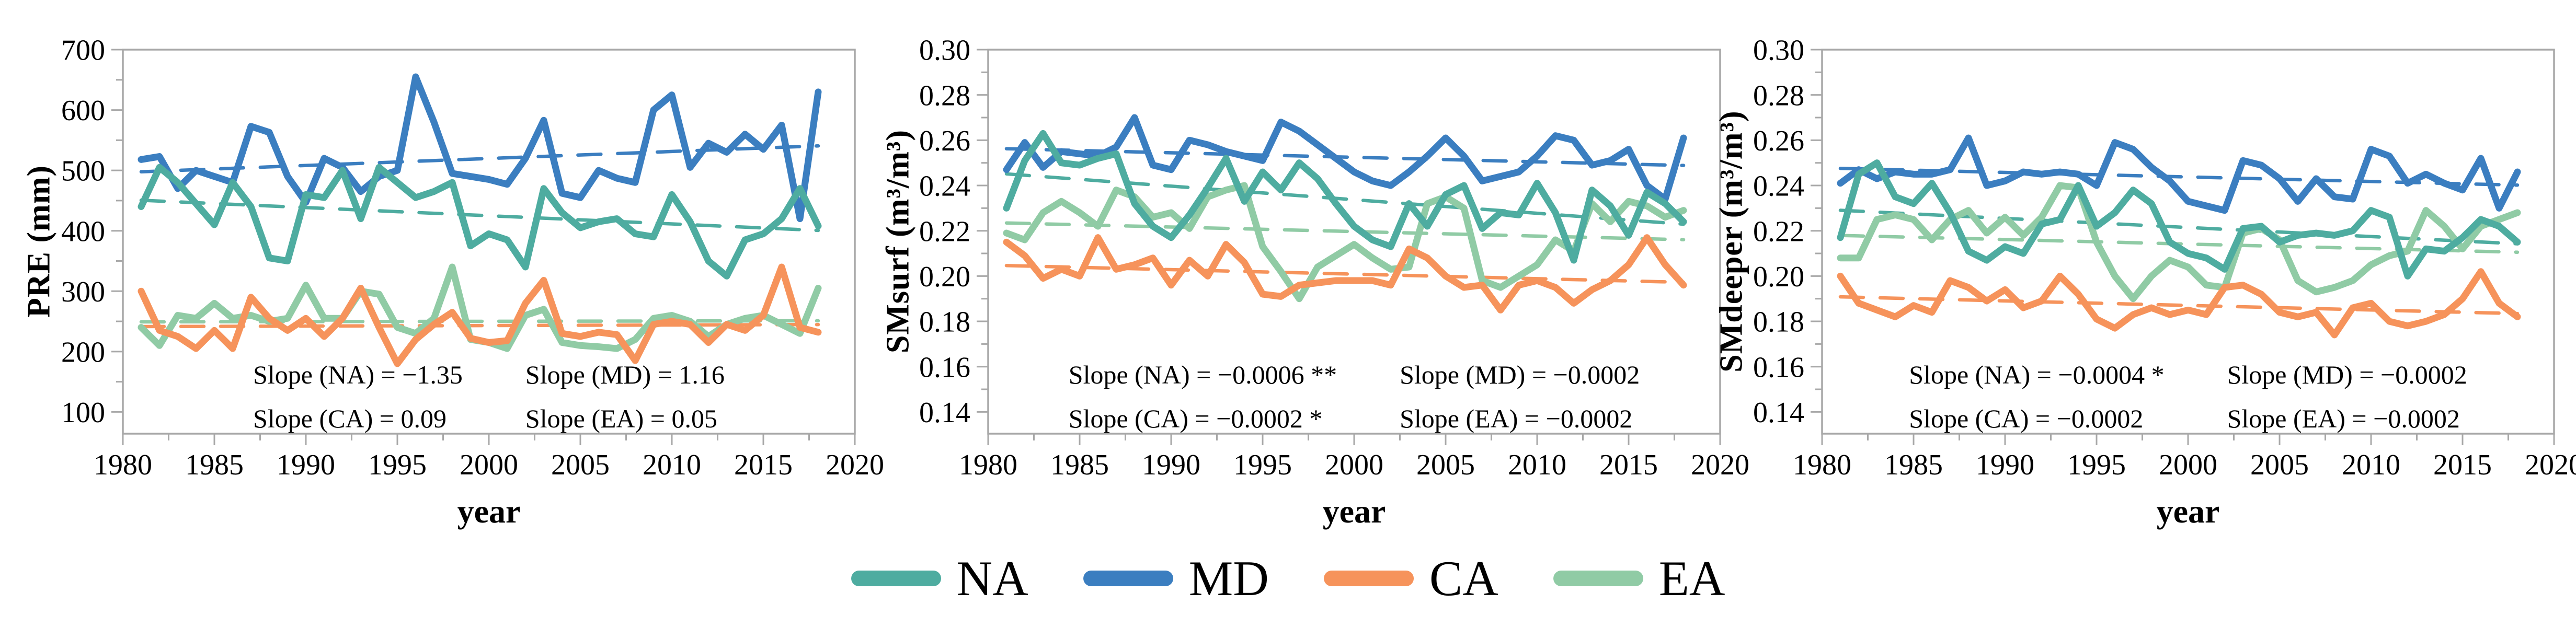 The image size is (2576, 627). I want to click on slope-ea: Slope (EA) = 0.05, so click(621, 418).